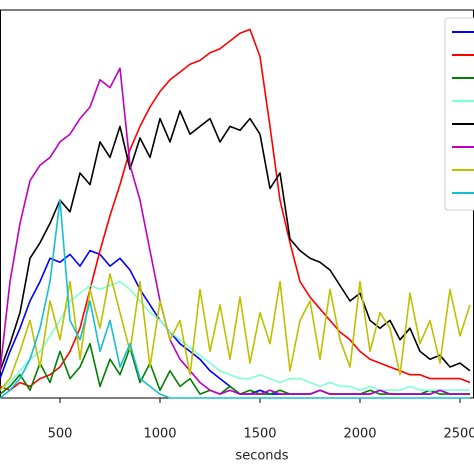 The image size is (474, 474). What do you see at coordinates (261, 456) in the screenshot?
I see `x-axis-label: seconds` at bounding box center [261, 456].